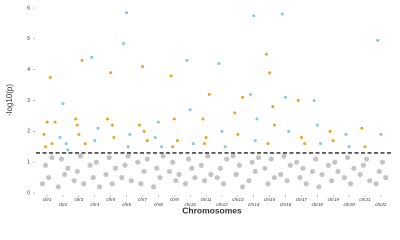  Describe the element at coordinates (222, 204) in the screenshot. I see `x-tick-label: chr12` at that location.